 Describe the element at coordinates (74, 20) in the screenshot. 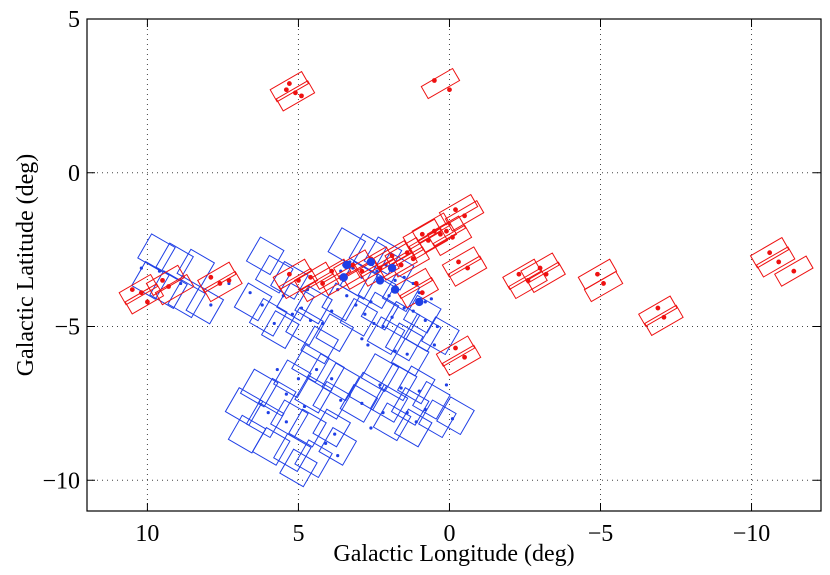

I see `y-tick-label: 5` at that location.